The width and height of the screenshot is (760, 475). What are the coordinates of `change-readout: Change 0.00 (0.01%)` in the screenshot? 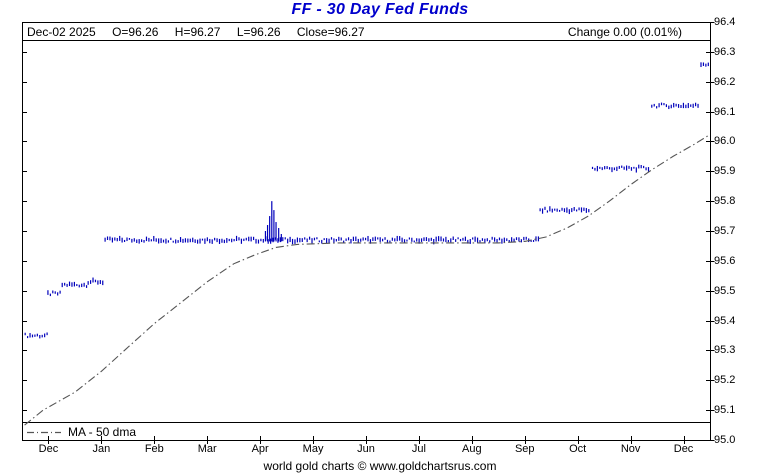 It's located at (624, 32).